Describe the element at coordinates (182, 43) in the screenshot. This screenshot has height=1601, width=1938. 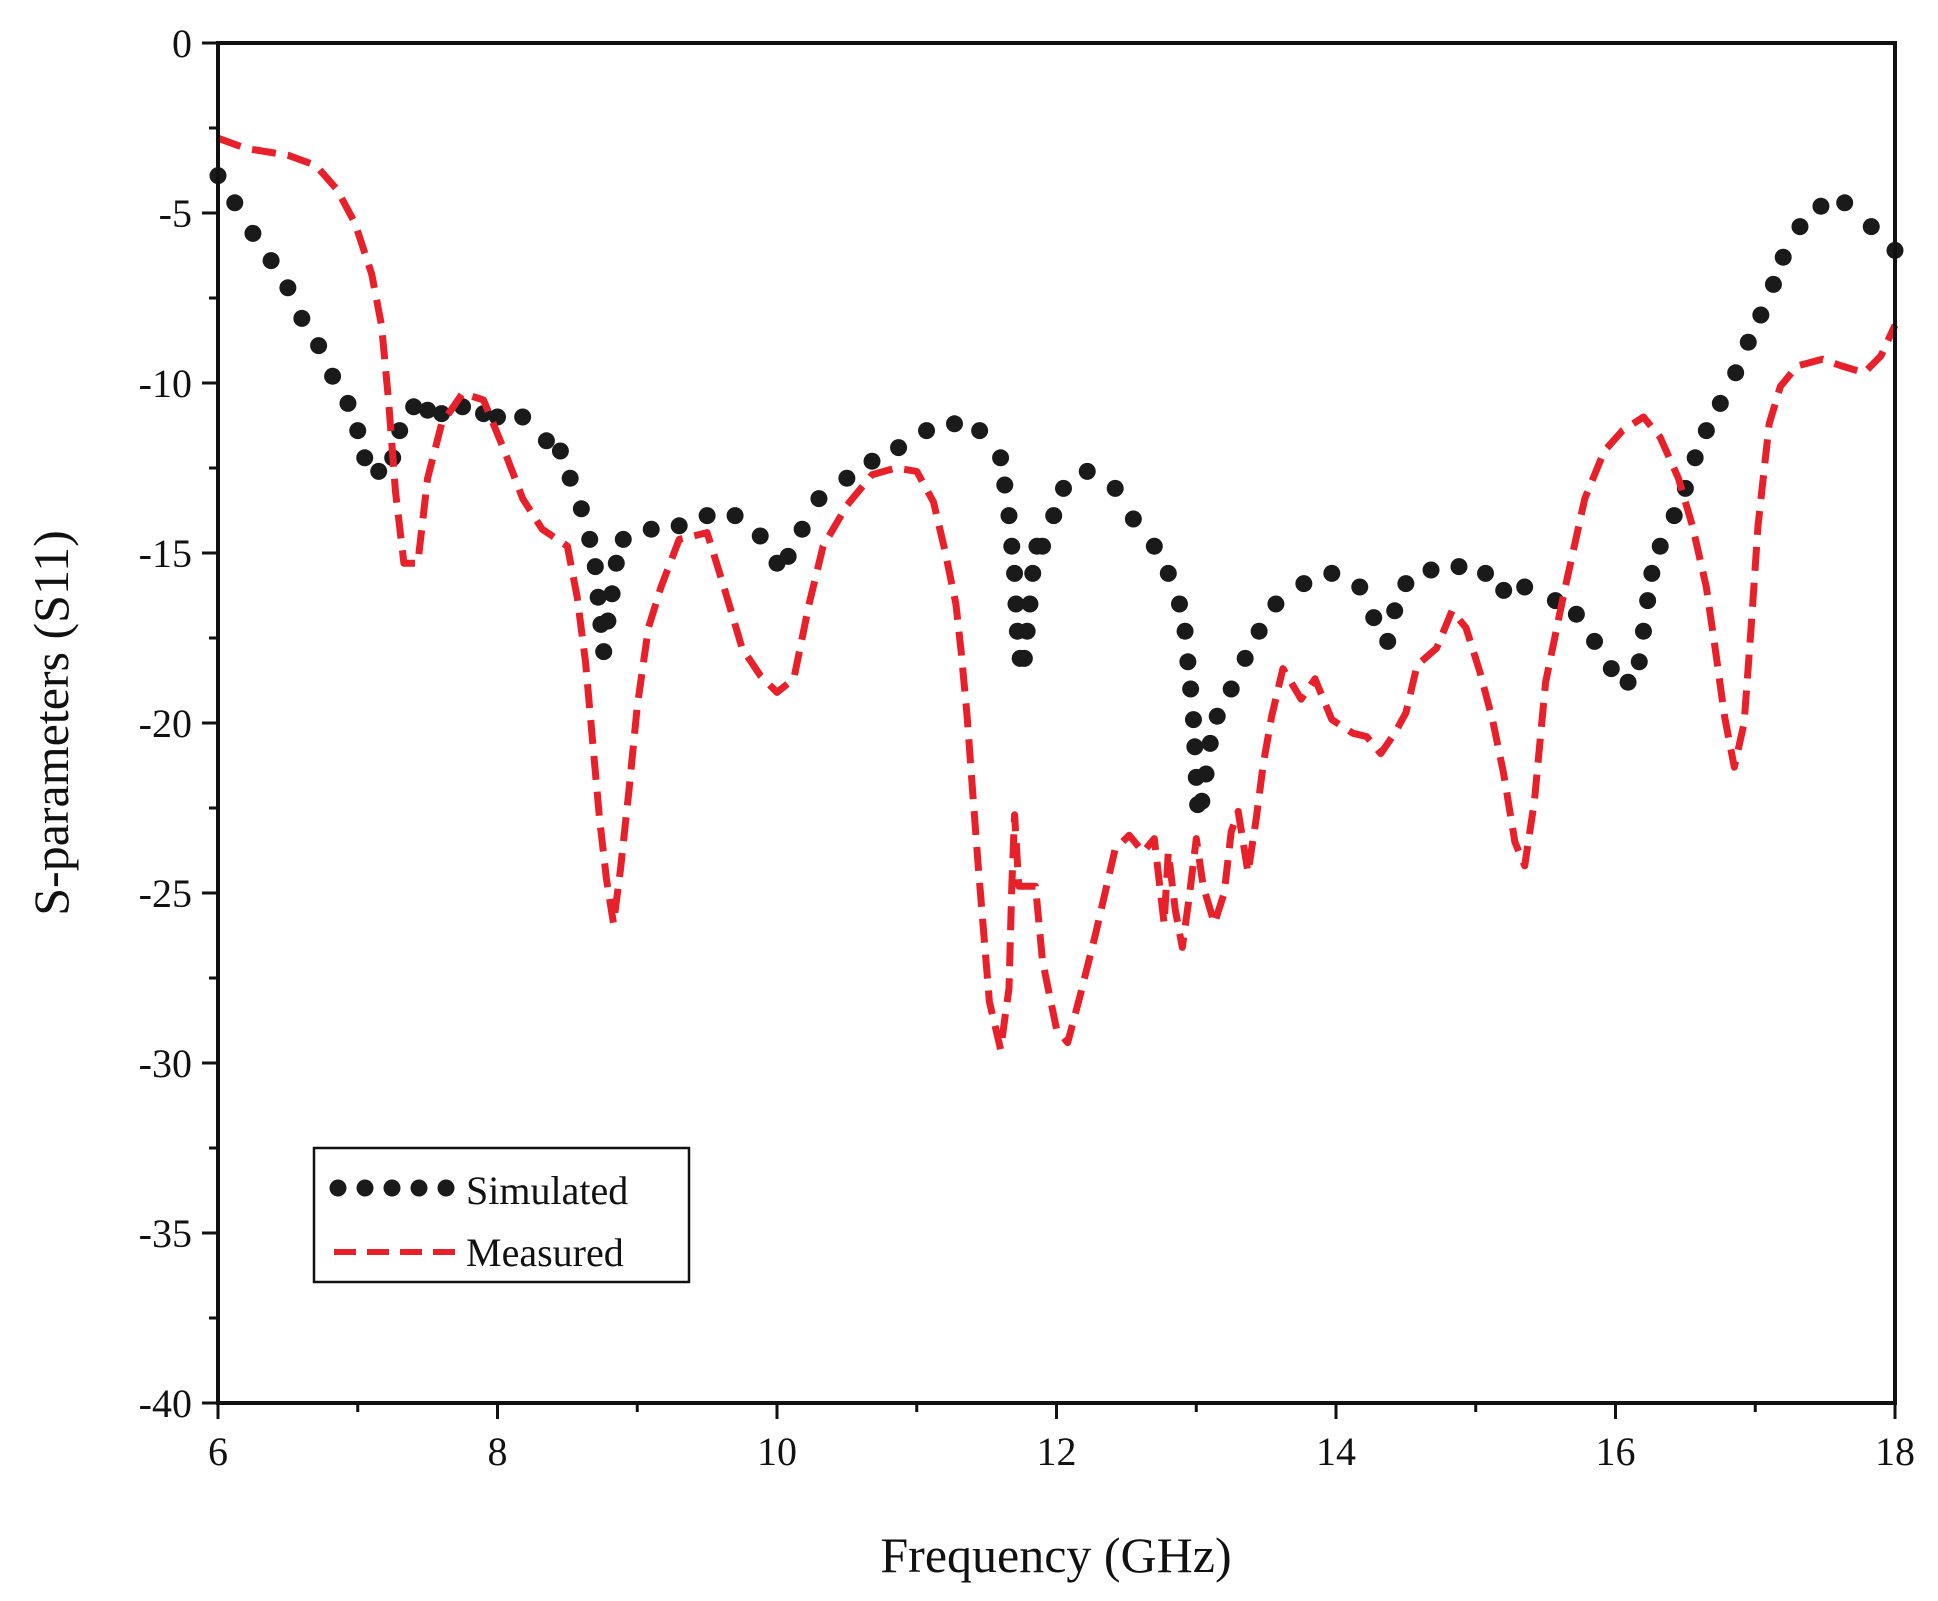
I see `y-tick-label: 0` at that location.